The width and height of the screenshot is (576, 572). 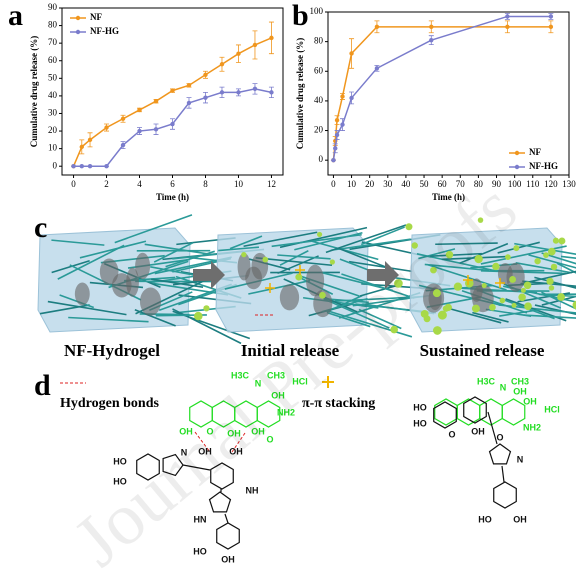 What do you see at coordinates (271, 184) in the screenshot?
I see `x-tick-label: 12` at bounding box center [271, 184].